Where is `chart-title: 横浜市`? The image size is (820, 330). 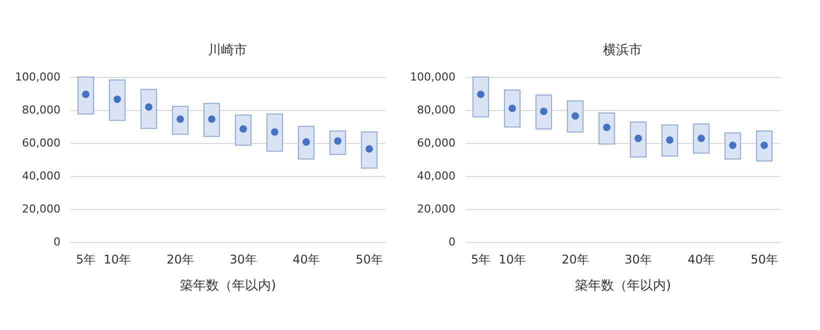 chart-title: 横浜市 is located at coordinates (622, 50).